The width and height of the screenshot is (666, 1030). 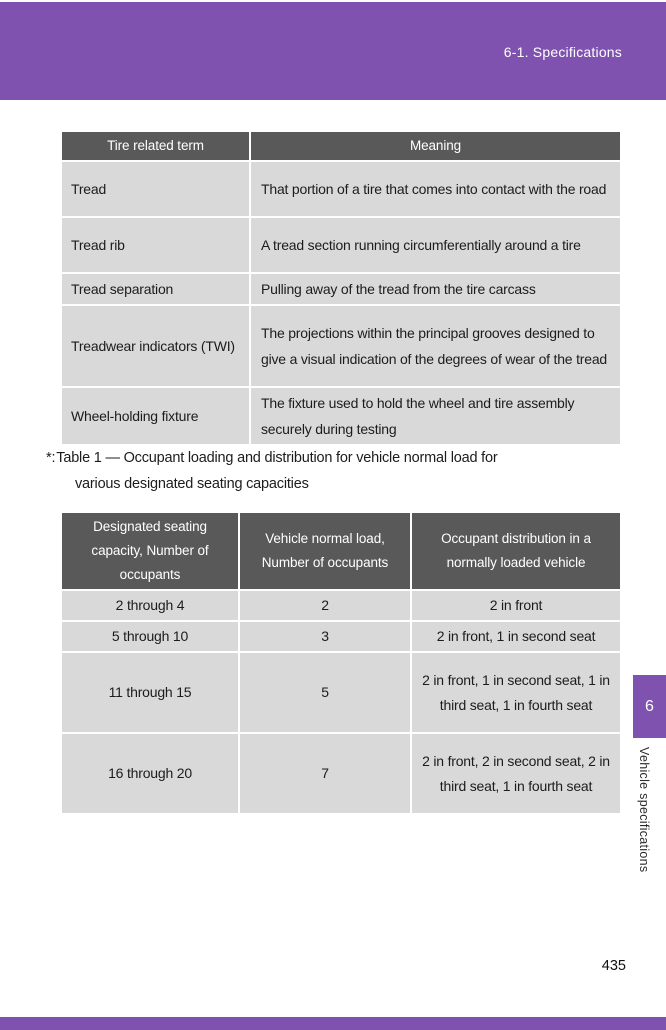 What do you see at coordinates (150, 605) in the screenshot?
I see `capacity-cell: 2 through 4` at bounding box center [150, 605].